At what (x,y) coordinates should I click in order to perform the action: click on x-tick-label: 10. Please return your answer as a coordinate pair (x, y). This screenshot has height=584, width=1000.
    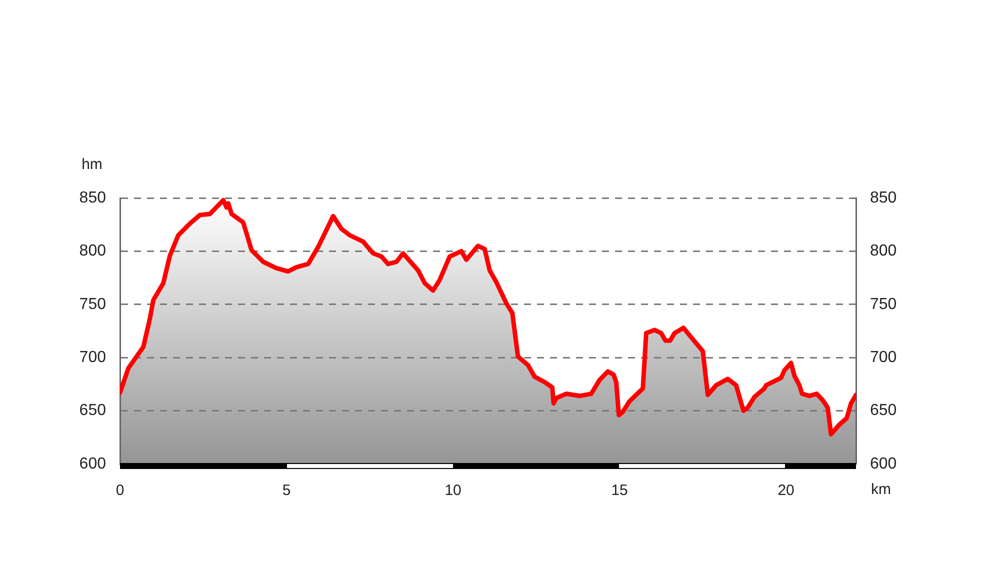
    Looking at the image, I should click on (453, 491).